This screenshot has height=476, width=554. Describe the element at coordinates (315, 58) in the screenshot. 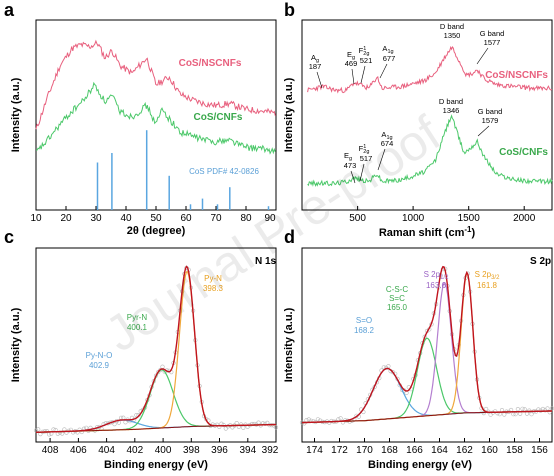

I see `annot-ag: Ag` at that location.